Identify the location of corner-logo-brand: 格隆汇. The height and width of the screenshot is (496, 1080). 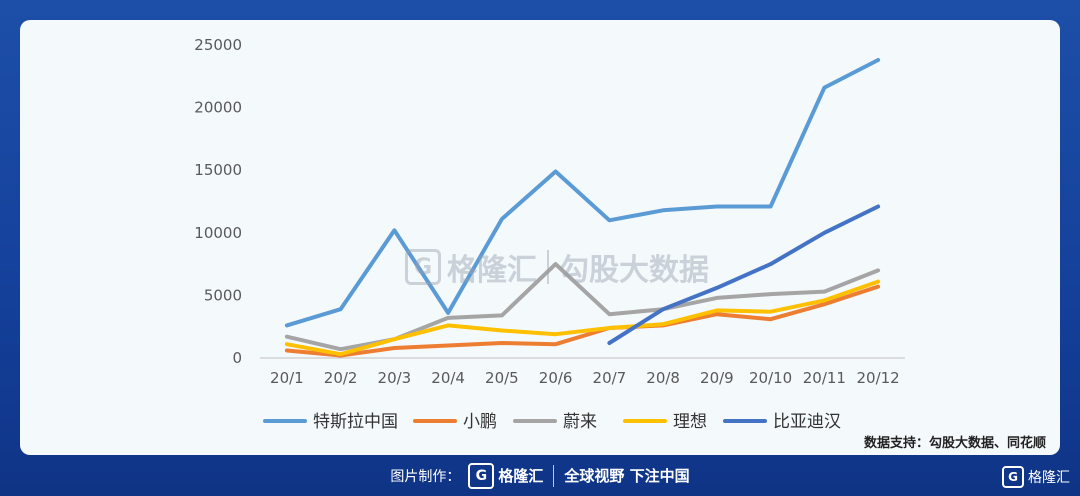
(1049, 478).